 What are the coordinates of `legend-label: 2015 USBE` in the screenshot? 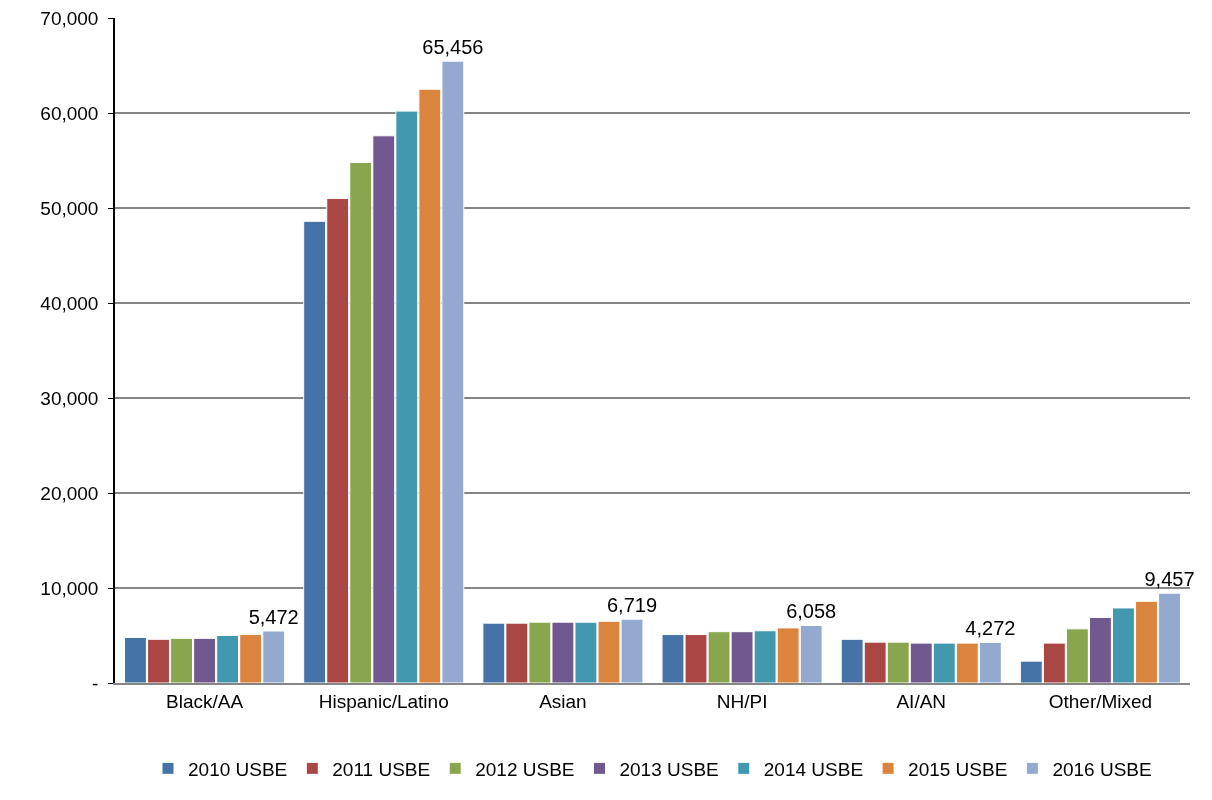 It's located at (958, 769).